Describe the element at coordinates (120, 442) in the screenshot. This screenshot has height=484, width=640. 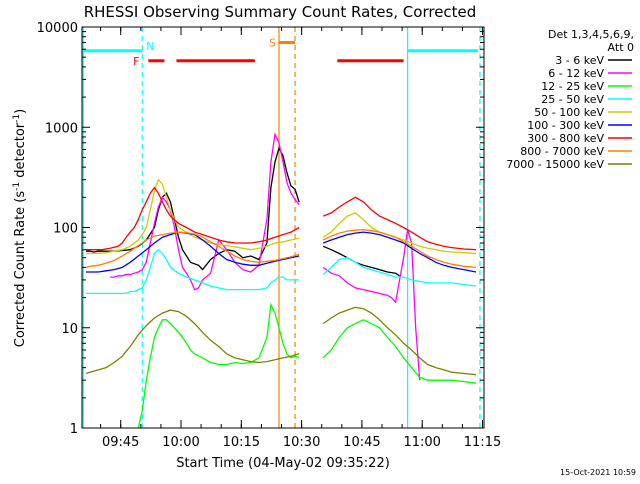
I see `x-tick-label-0: 09:45` at that location.